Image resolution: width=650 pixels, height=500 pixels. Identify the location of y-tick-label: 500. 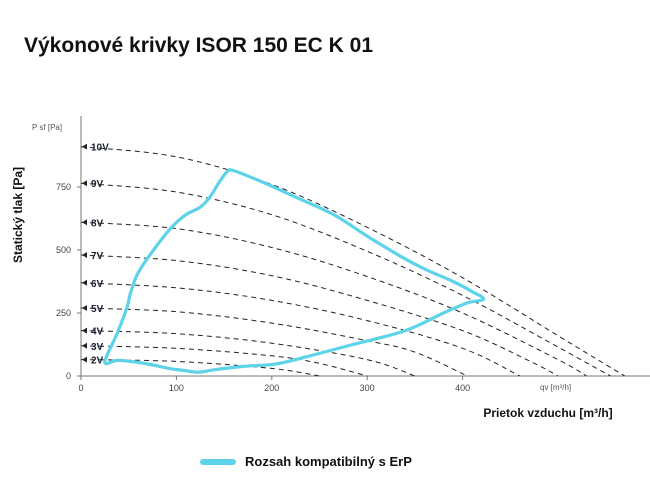
(63, 250).